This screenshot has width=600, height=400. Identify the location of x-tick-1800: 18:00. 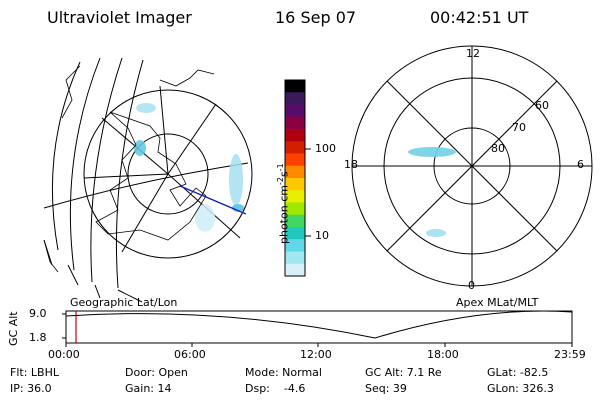
(443, 354).